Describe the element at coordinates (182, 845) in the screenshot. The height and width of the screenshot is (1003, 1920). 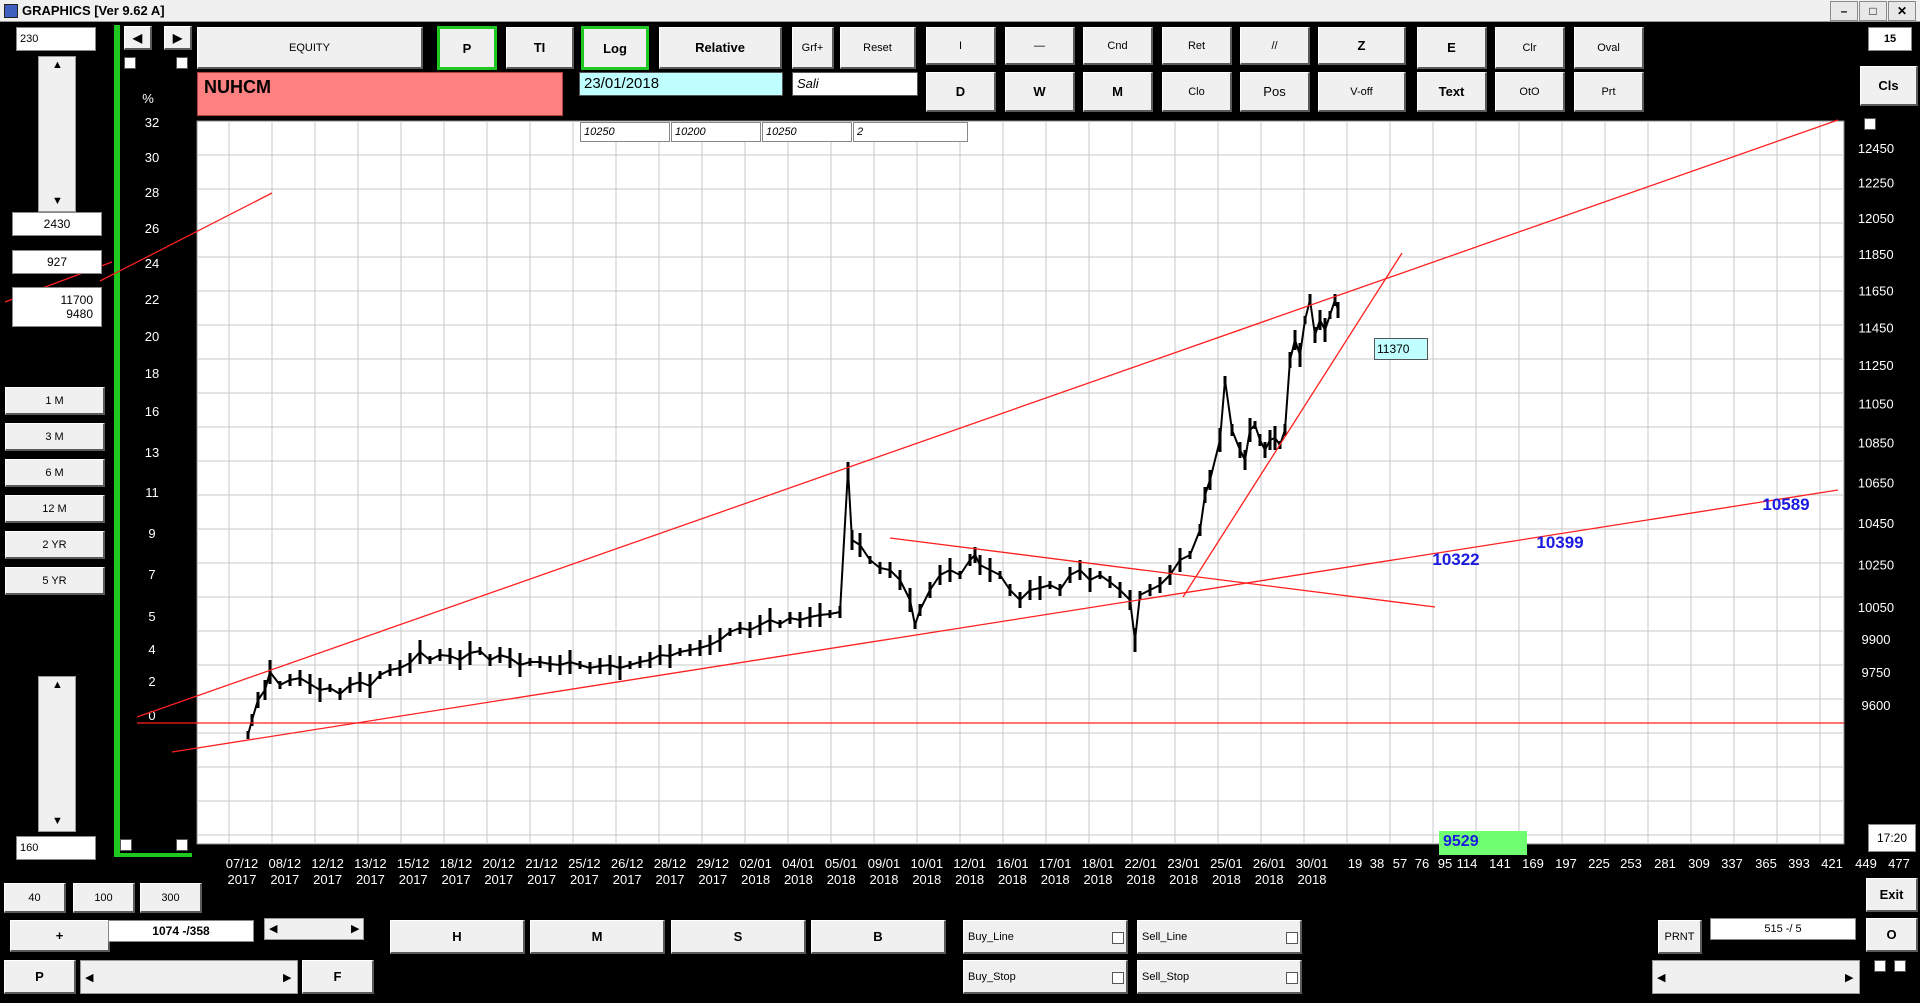
I see `checkbox-bottom-right` at that location.